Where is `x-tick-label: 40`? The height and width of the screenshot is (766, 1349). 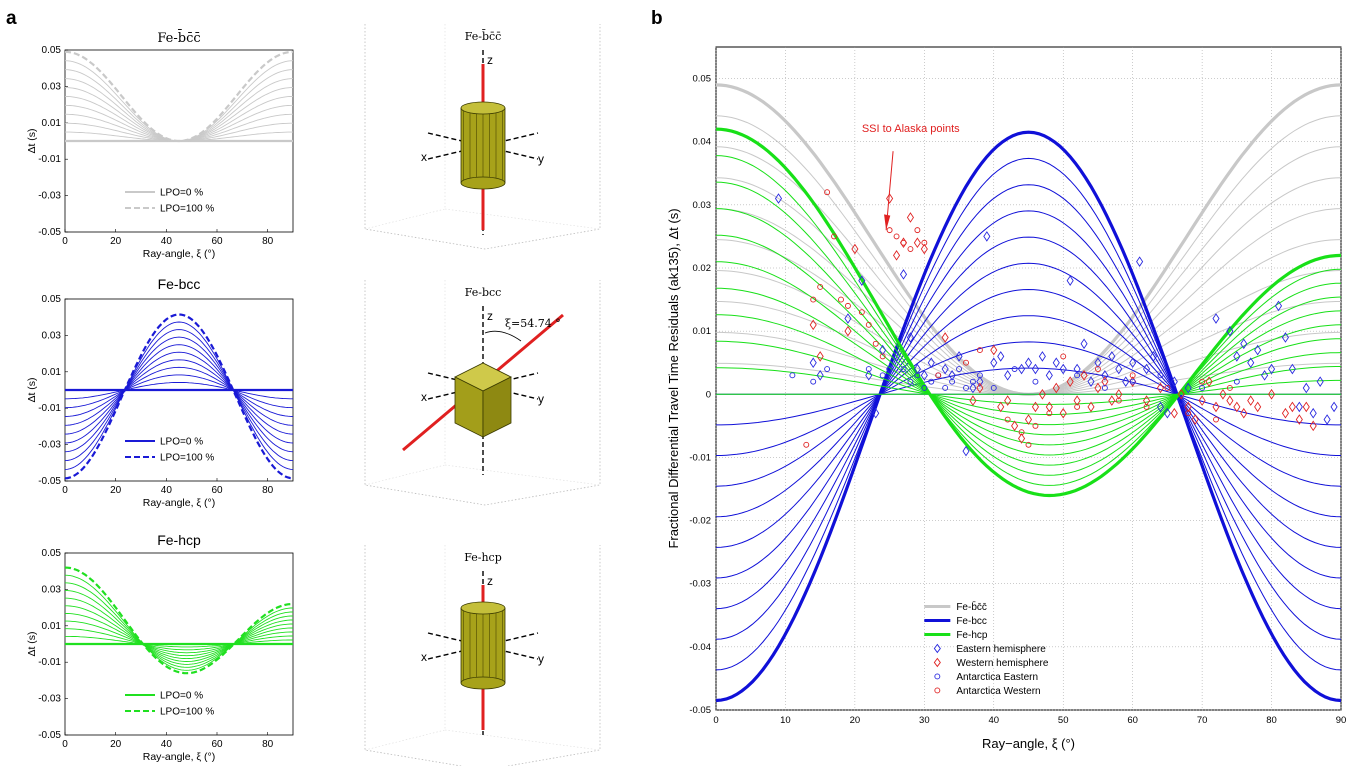
x-tick-label: 40 is located at coordinates (167, 490).